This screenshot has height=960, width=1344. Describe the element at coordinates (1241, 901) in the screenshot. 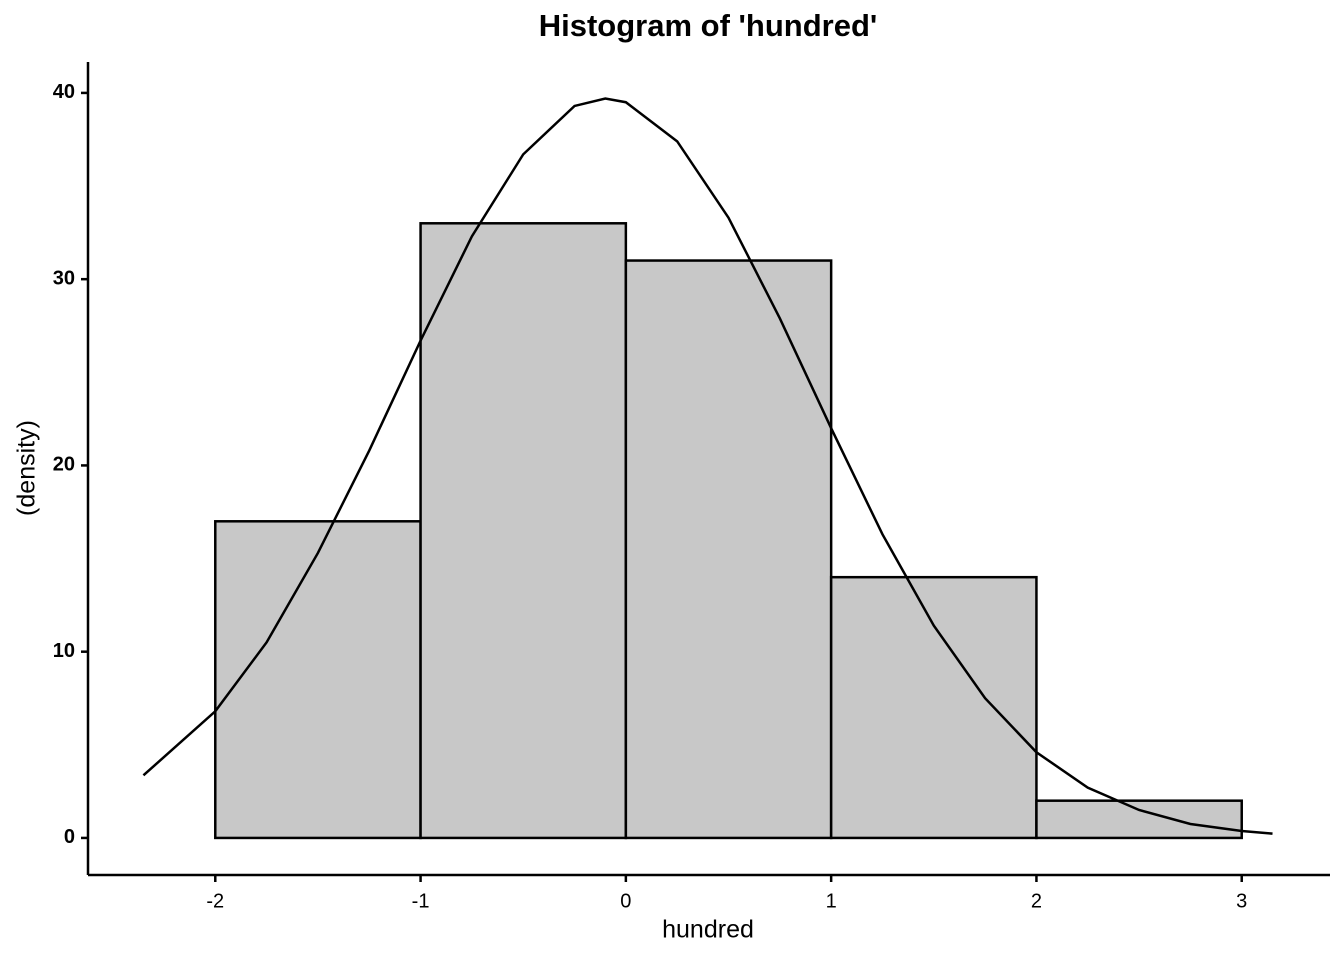

I see `x-tick-label: 3` at that location.